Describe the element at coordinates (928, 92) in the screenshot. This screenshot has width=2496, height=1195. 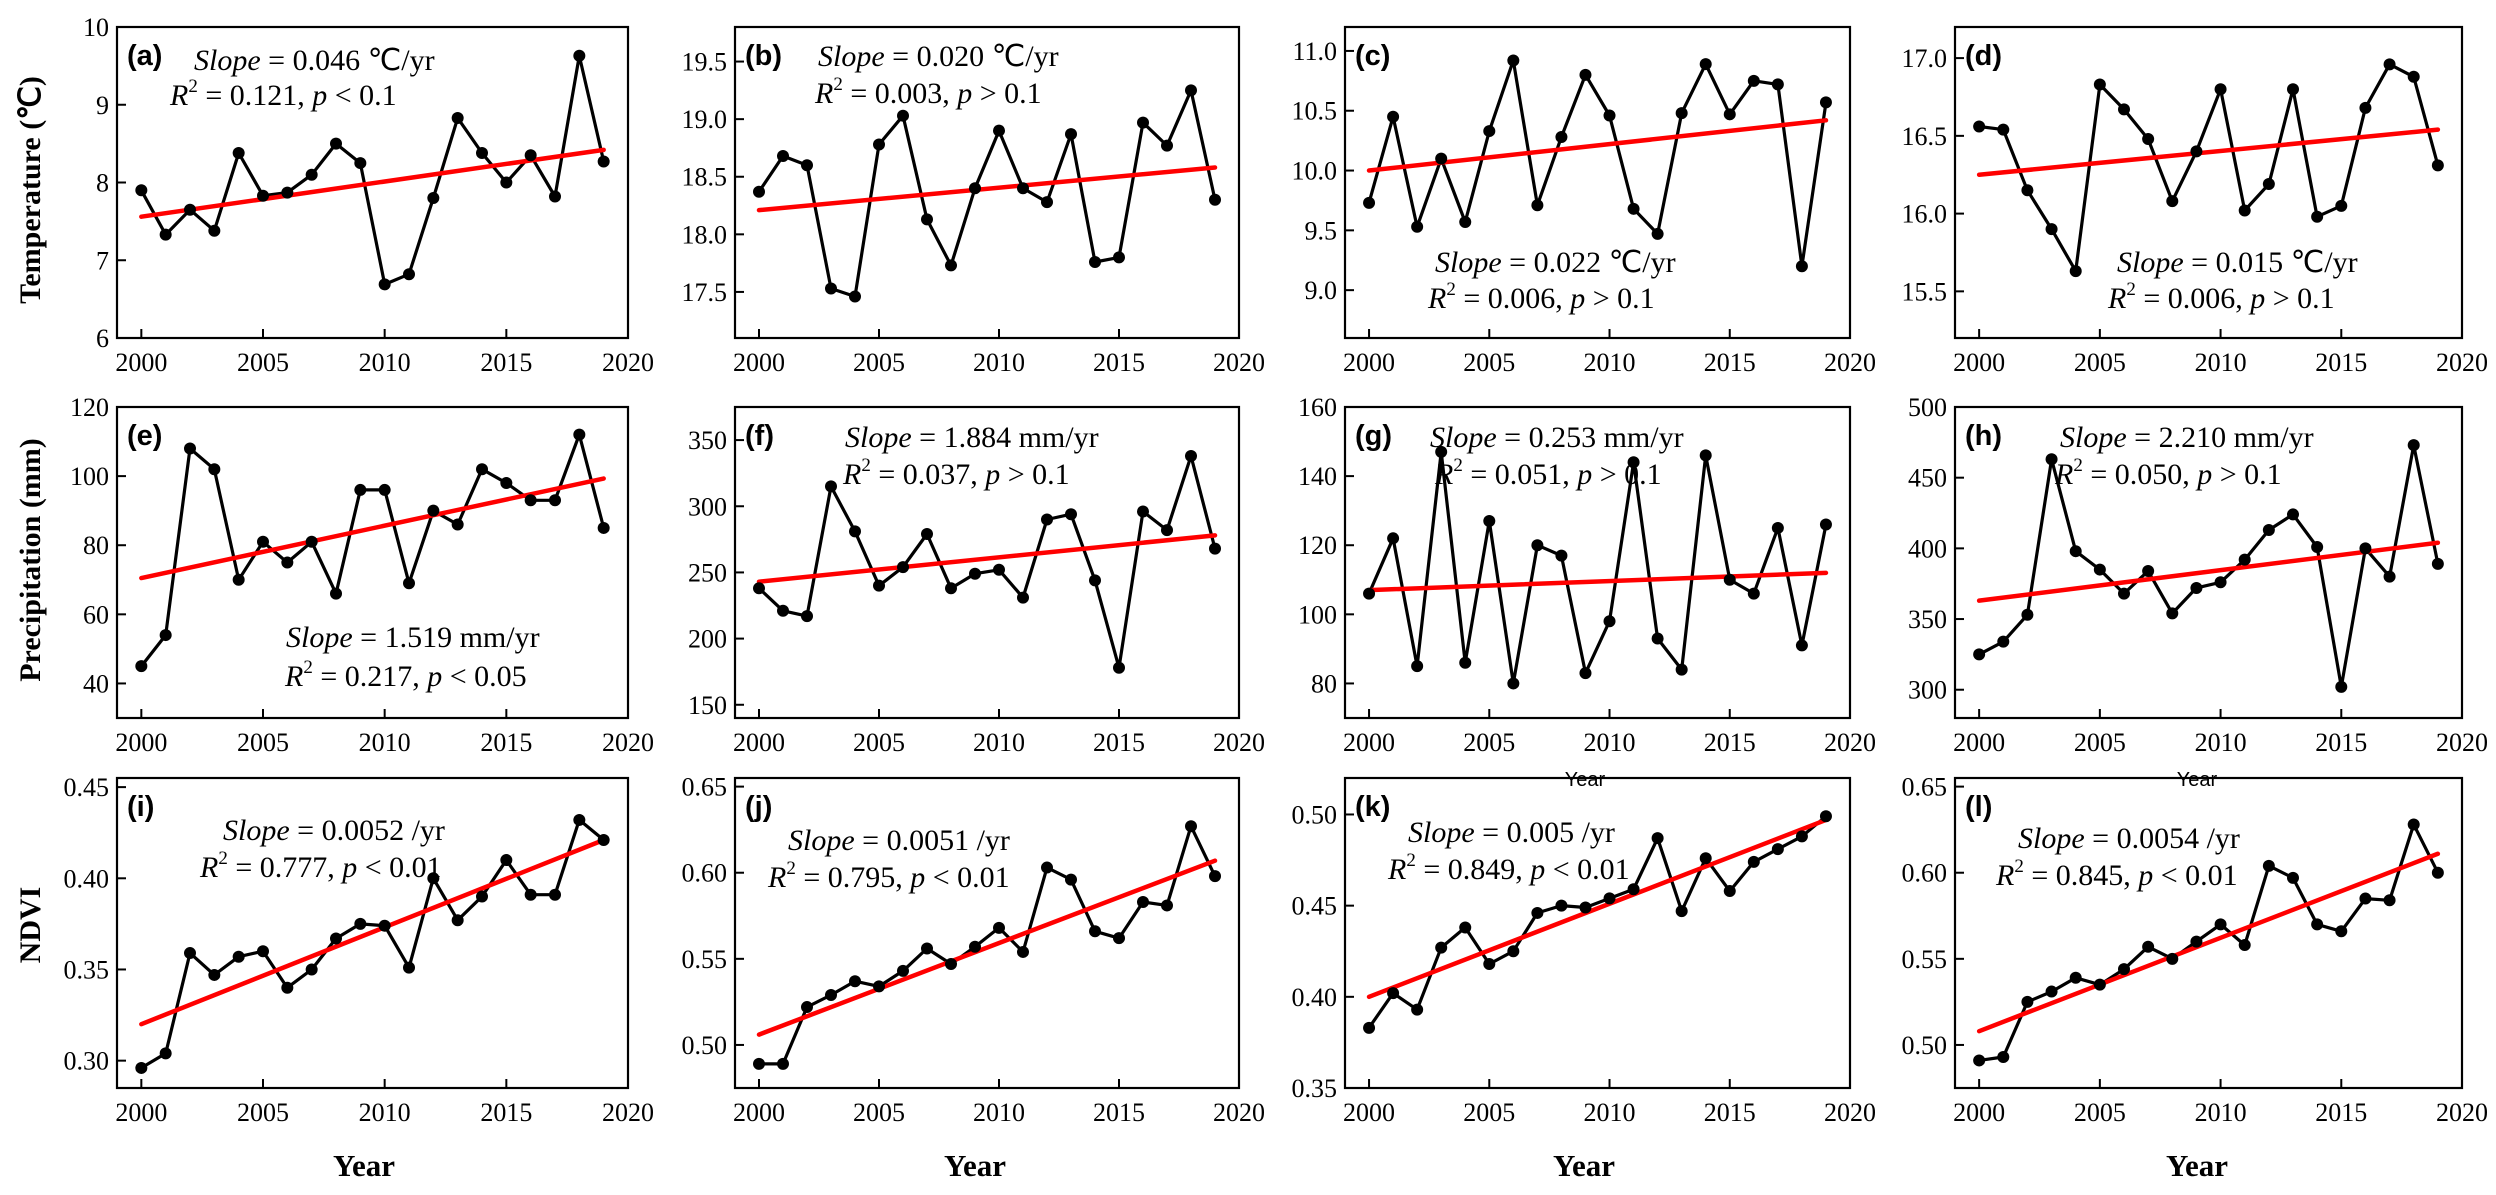
I see `r2-annotation: R2 = 0.003, p > 0.1` at that location.